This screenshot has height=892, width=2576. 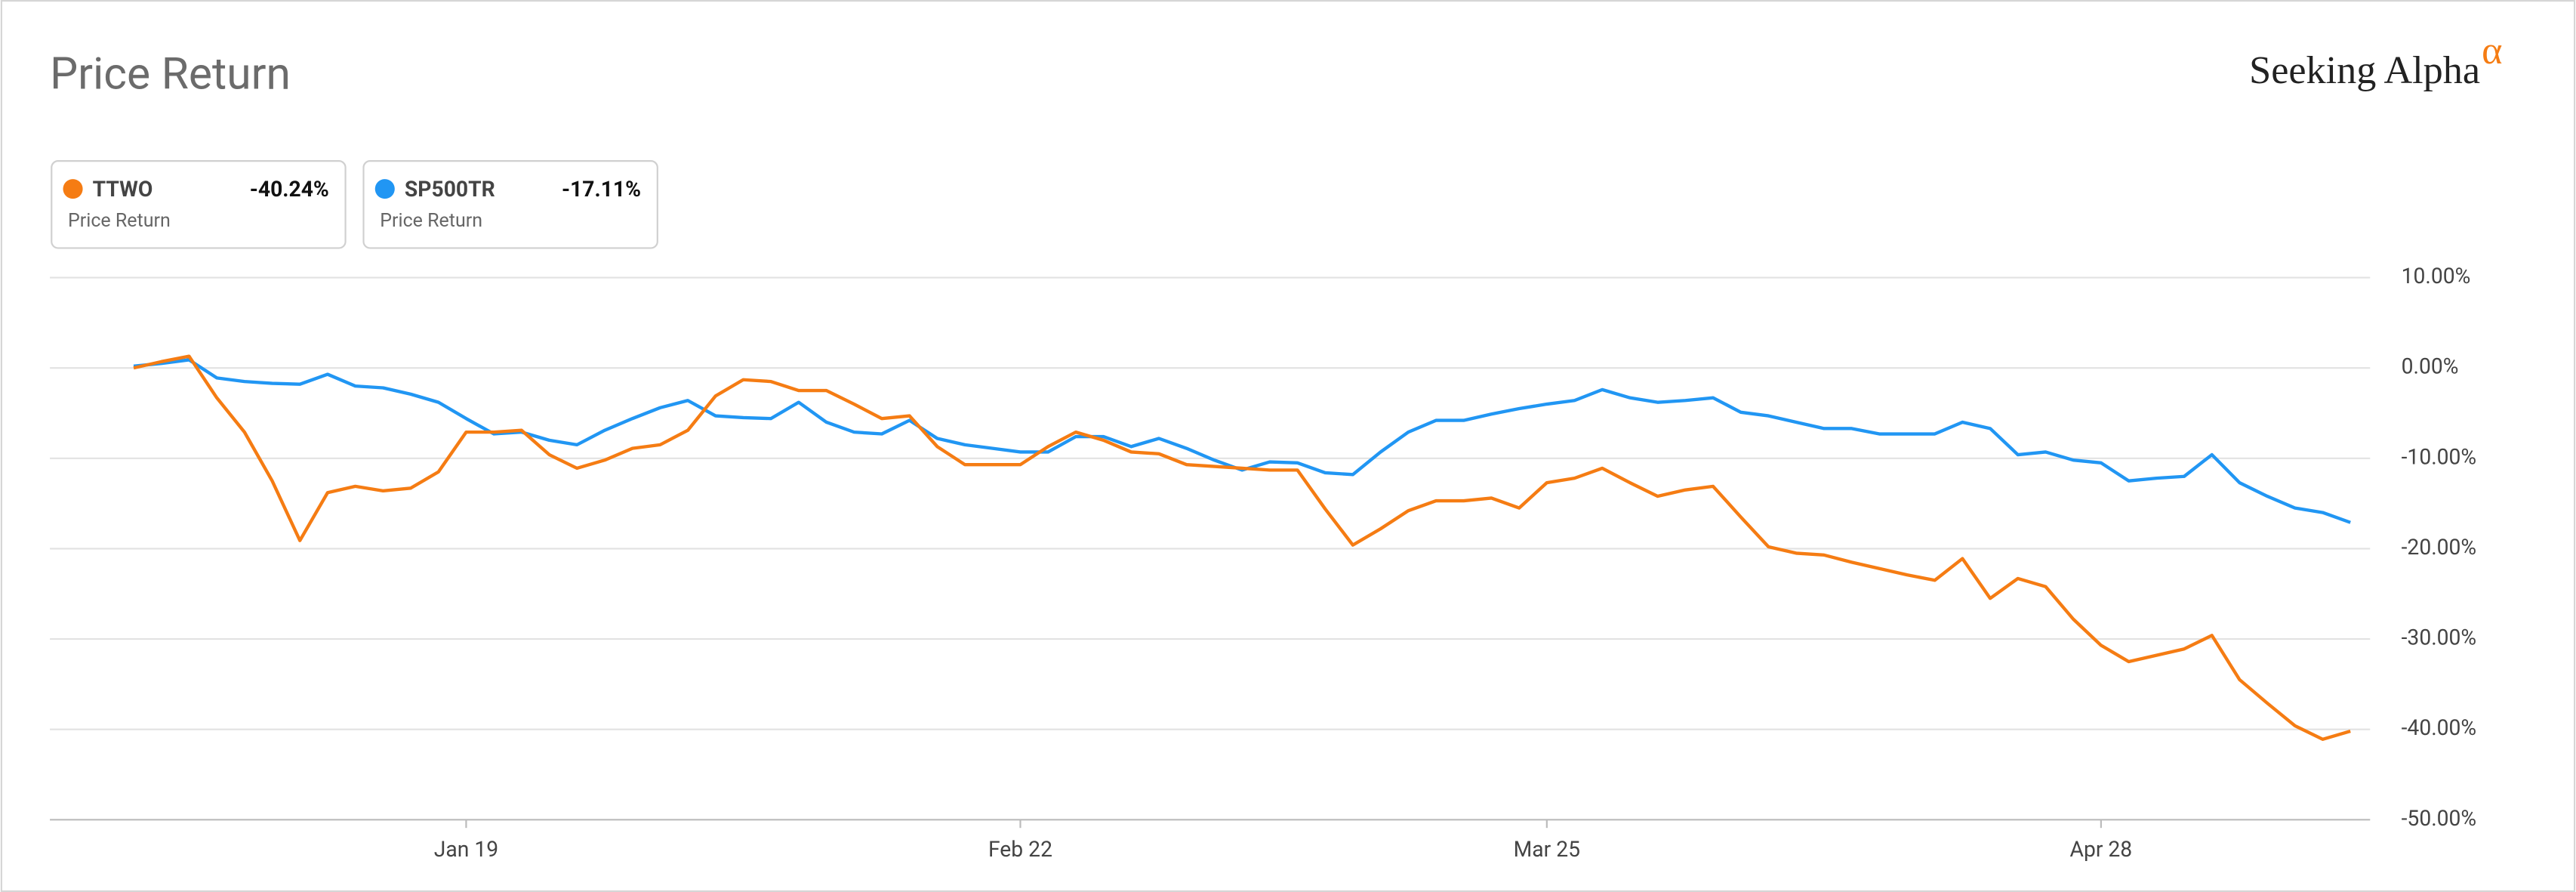 I want to click on y-tick-label: -50.00%, so click(x=2439, y=818).